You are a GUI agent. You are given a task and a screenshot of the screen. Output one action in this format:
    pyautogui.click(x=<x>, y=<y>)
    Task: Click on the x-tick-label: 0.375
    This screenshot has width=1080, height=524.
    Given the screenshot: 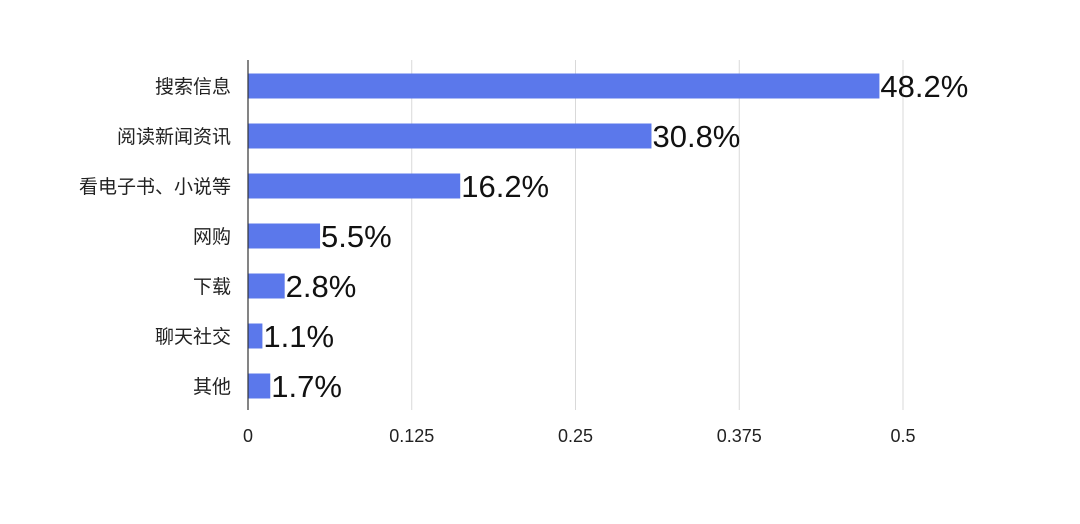 What is the action you would take?
    pyautogui.click(x=739, y=436)
    